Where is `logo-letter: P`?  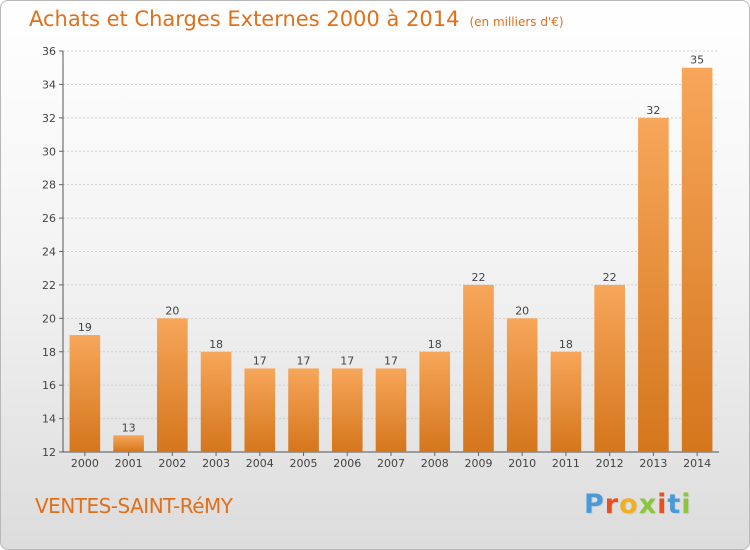
logo-letter: P is located at coordinates (594, 504).